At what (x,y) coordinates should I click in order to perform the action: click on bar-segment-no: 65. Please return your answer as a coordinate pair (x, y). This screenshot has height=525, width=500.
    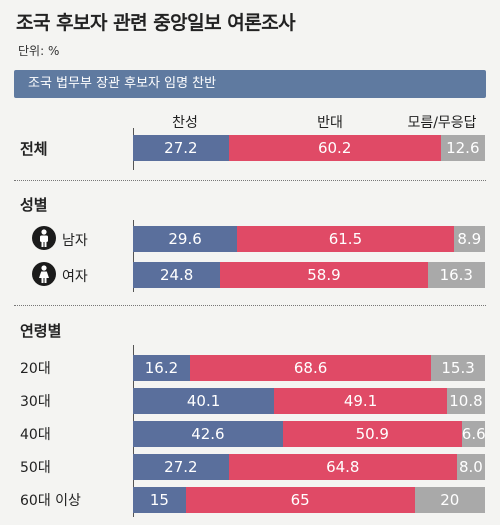
    Looking at the image, I should click on (300, 500).